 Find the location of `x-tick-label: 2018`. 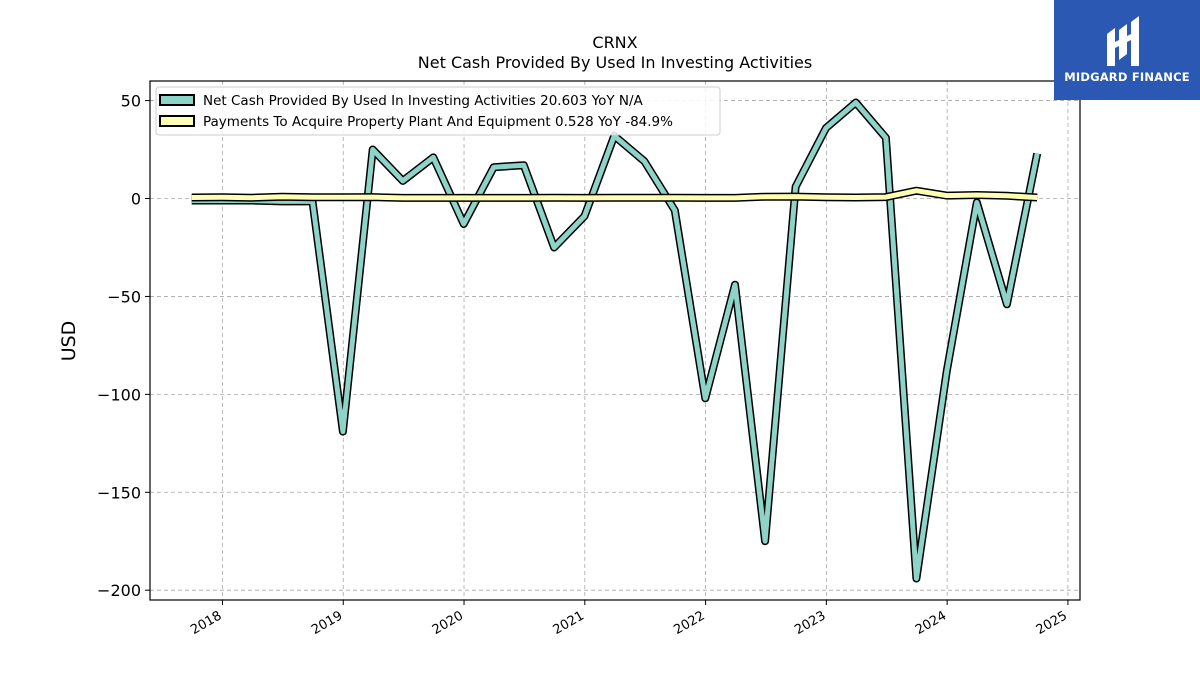

x-tick-label: 2018 is located at coordinates (206, 623).